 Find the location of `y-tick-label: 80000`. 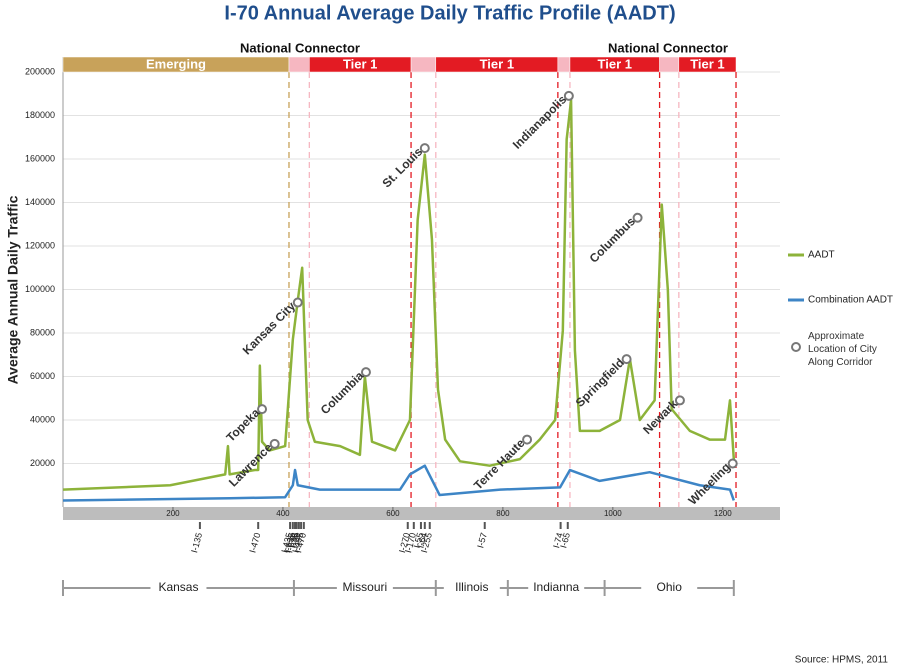

y-tick-label: 80000 is located at coordinates (42, 332).